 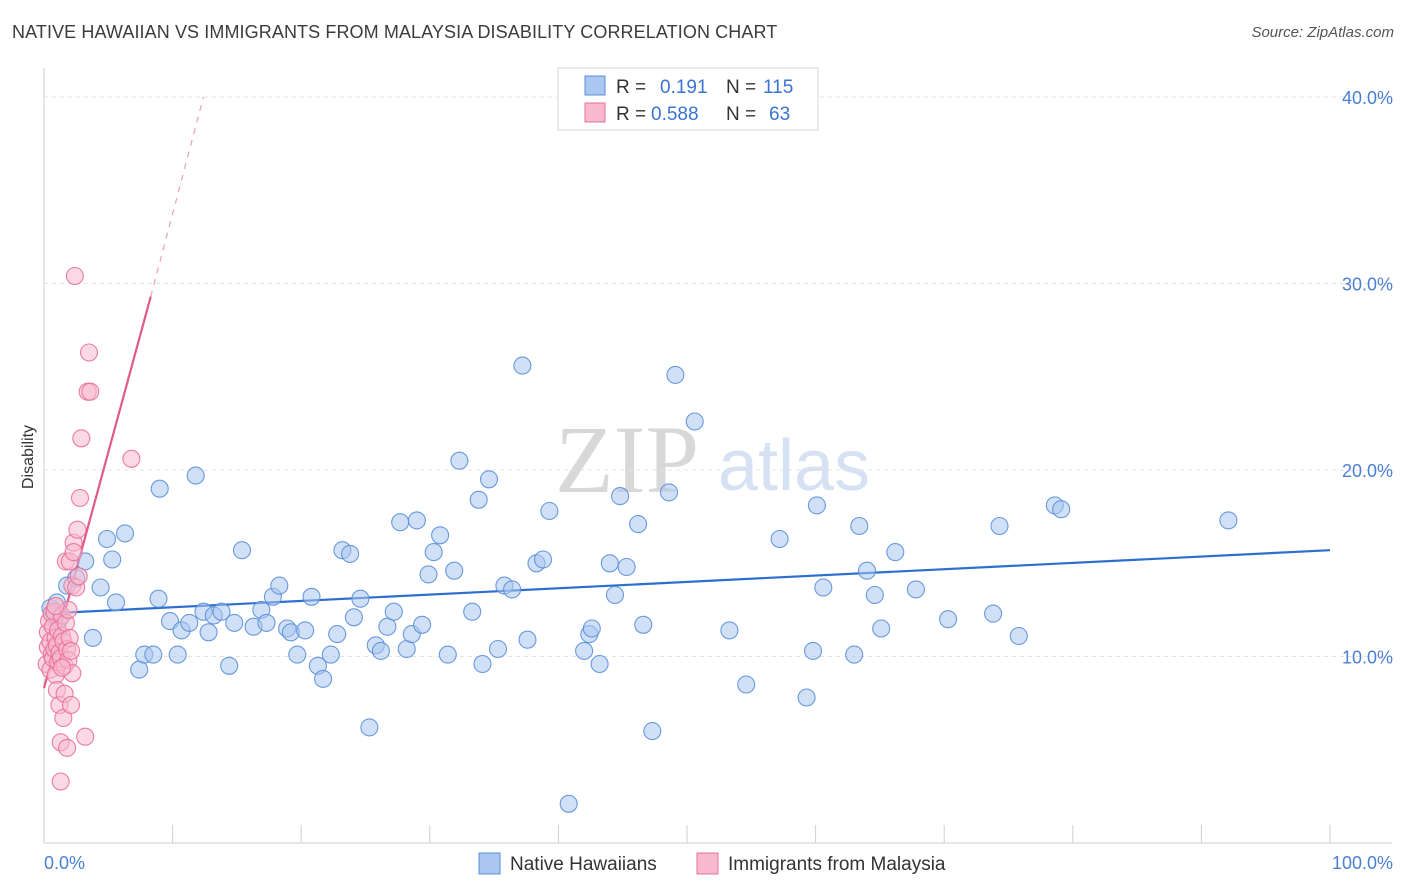 What do you see at coordinates (712, 459) in the screenshot?
I see `watermark: ZIP atlas` at bounding box center [712, 459].